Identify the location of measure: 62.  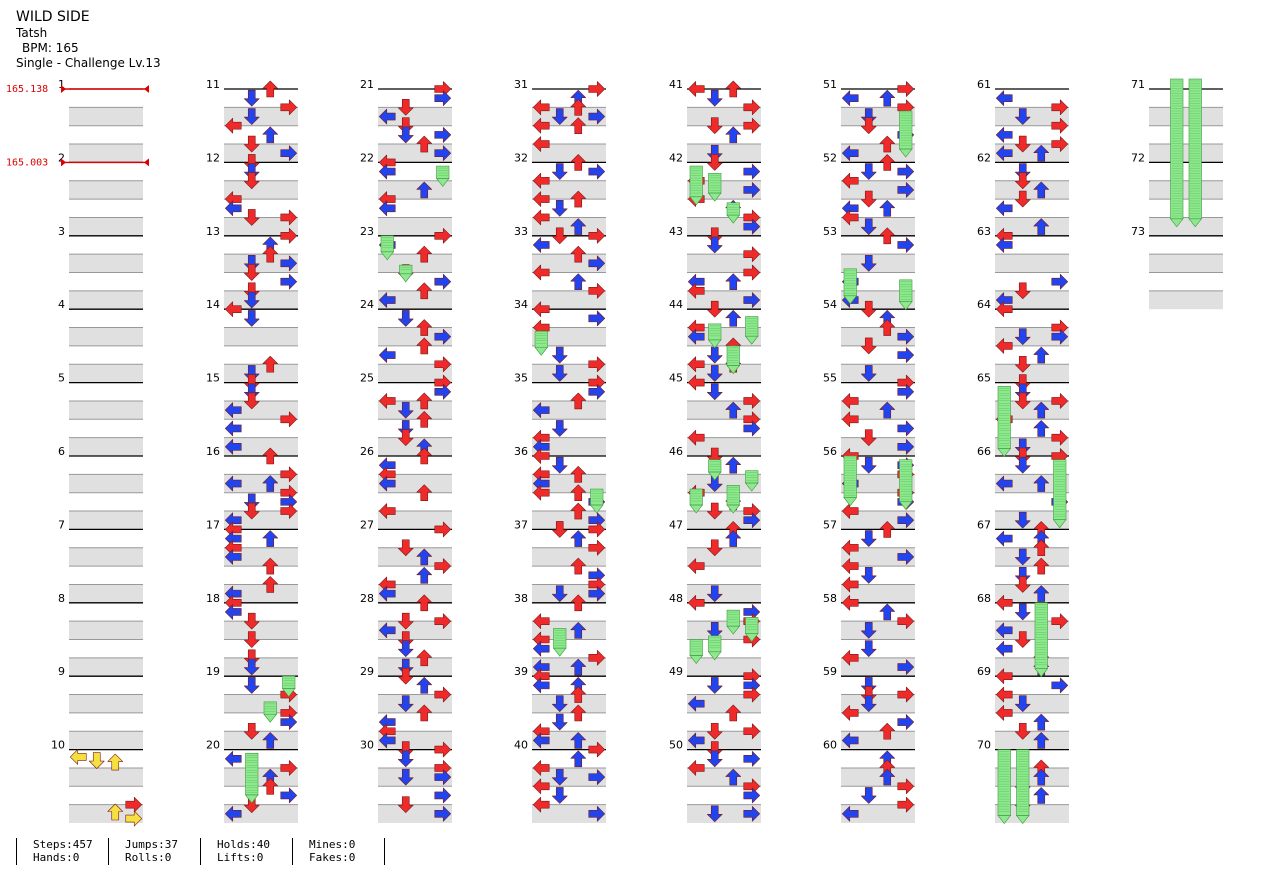
(1023, 193).